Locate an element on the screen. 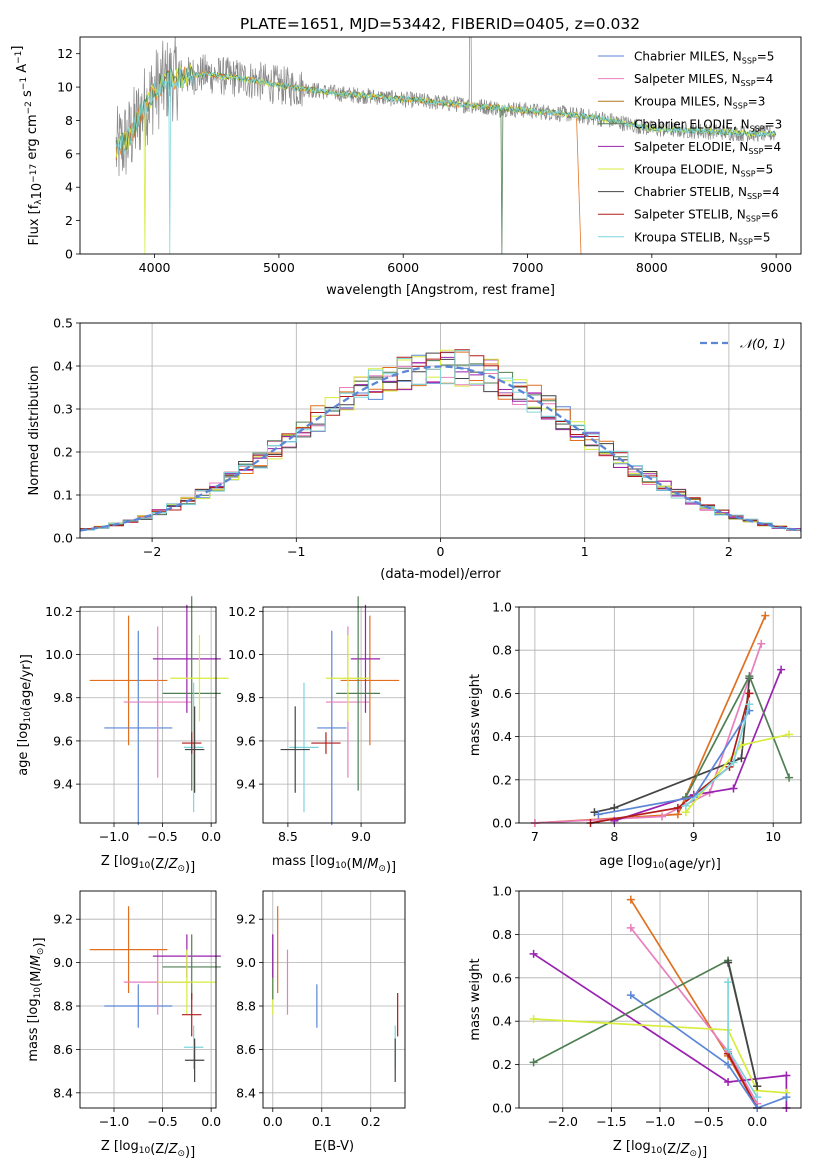 The height and width of the screenshot is (1170, 819). y-tick-label: 0 is located at coordinates (69, 254).